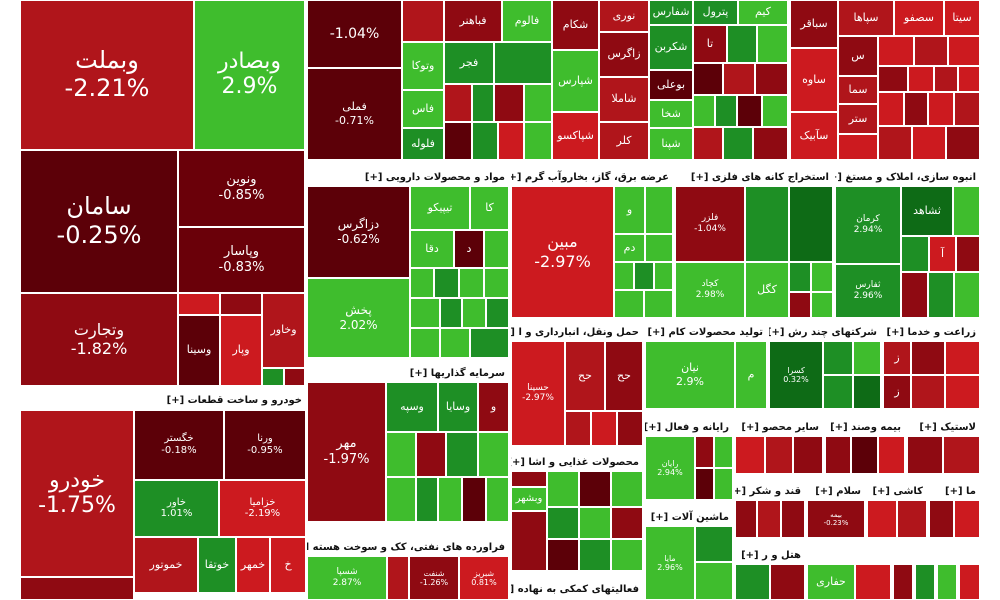  Describe the element at coordinates (689, 518) in the screenshot. I see `section-title: ماشین آلات [+]` at that location.